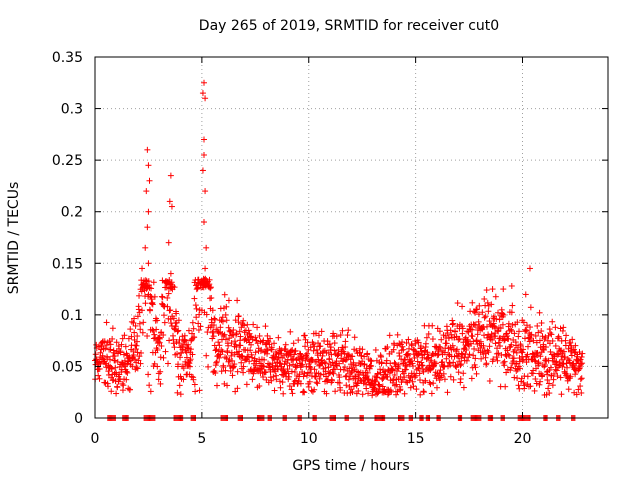  What do you see at coordinates (416, 439) in the screenshot?
I see `x-tick-label: 15` at bounding box center [416, 439].